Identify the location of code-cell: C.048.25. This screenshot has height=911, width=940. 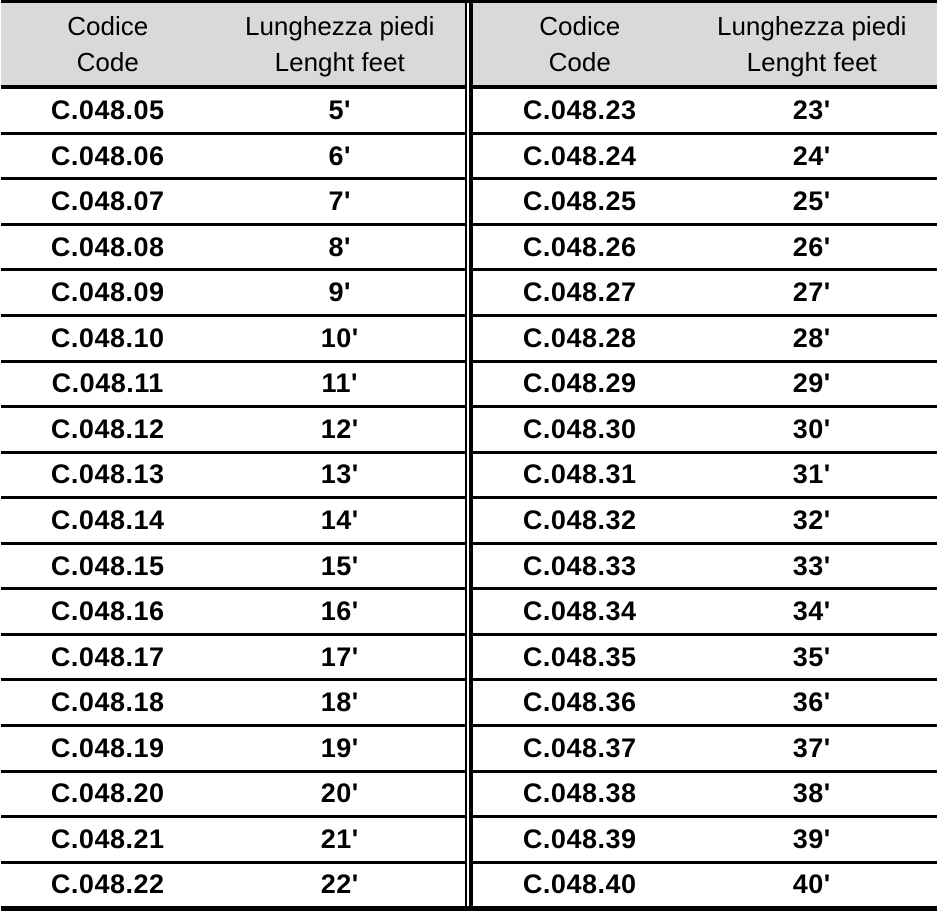
(580, 202).